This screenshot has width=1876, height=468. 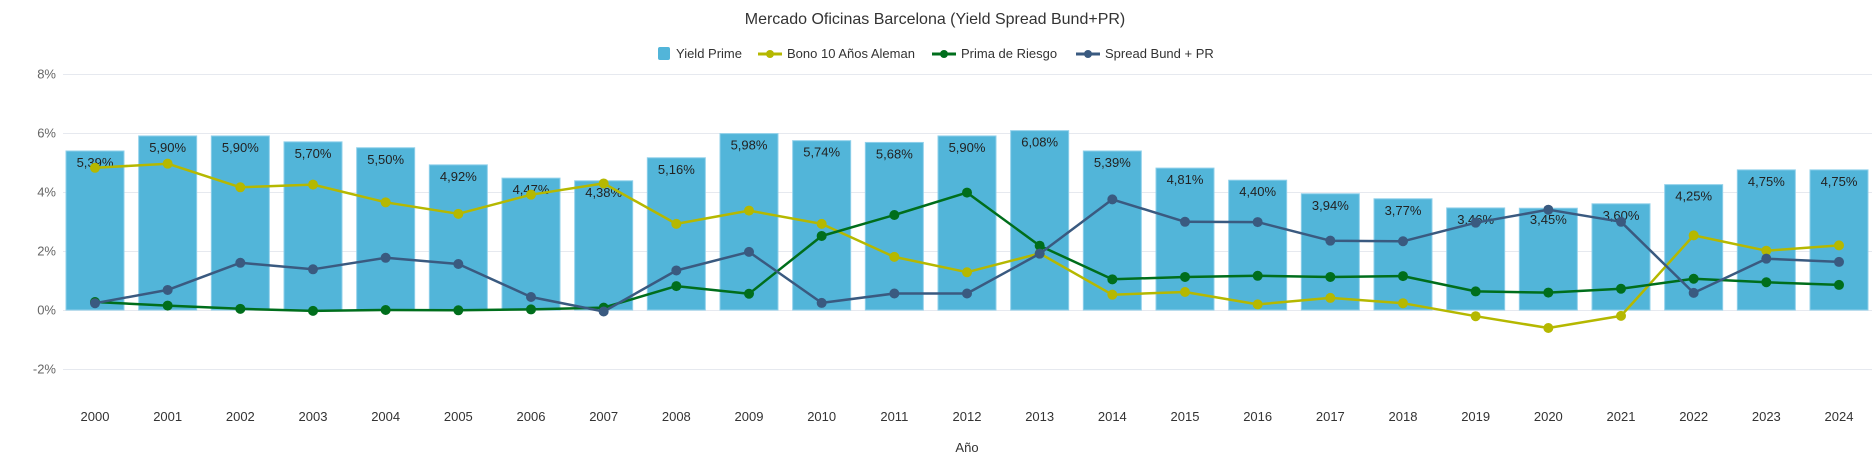 What do you see at coordinates (1548, 219) in the screenshot?
I see `bar-data-label: 3,45%` at bounding box center [1548, 219].